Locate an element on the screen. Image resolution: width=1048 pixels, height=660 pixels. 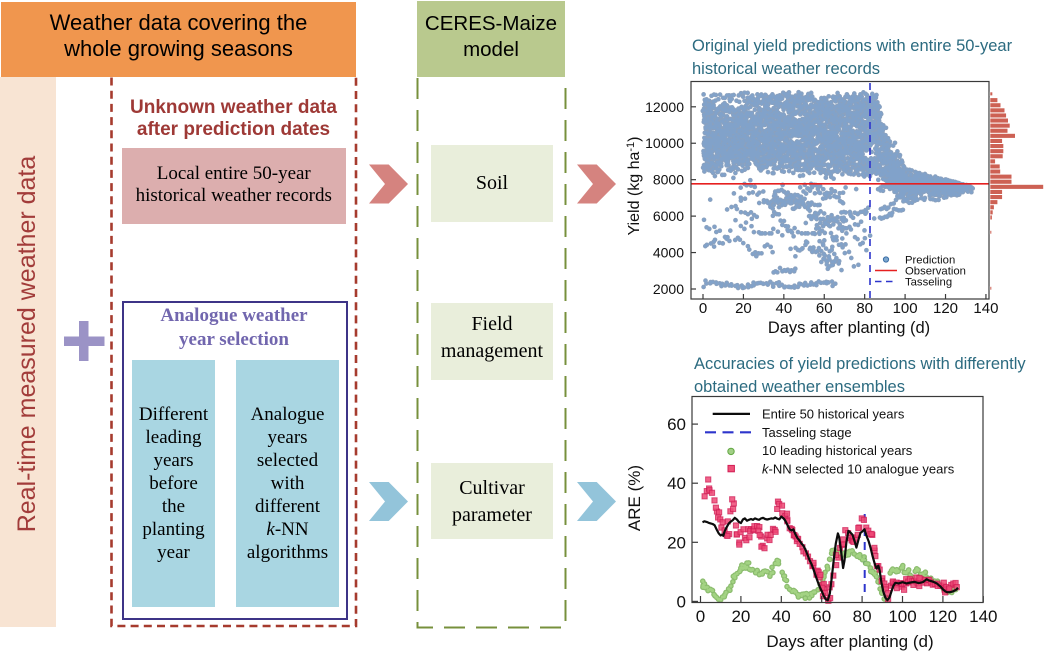
svg-text: Tasseling stage is located at coordinates (807, 432).